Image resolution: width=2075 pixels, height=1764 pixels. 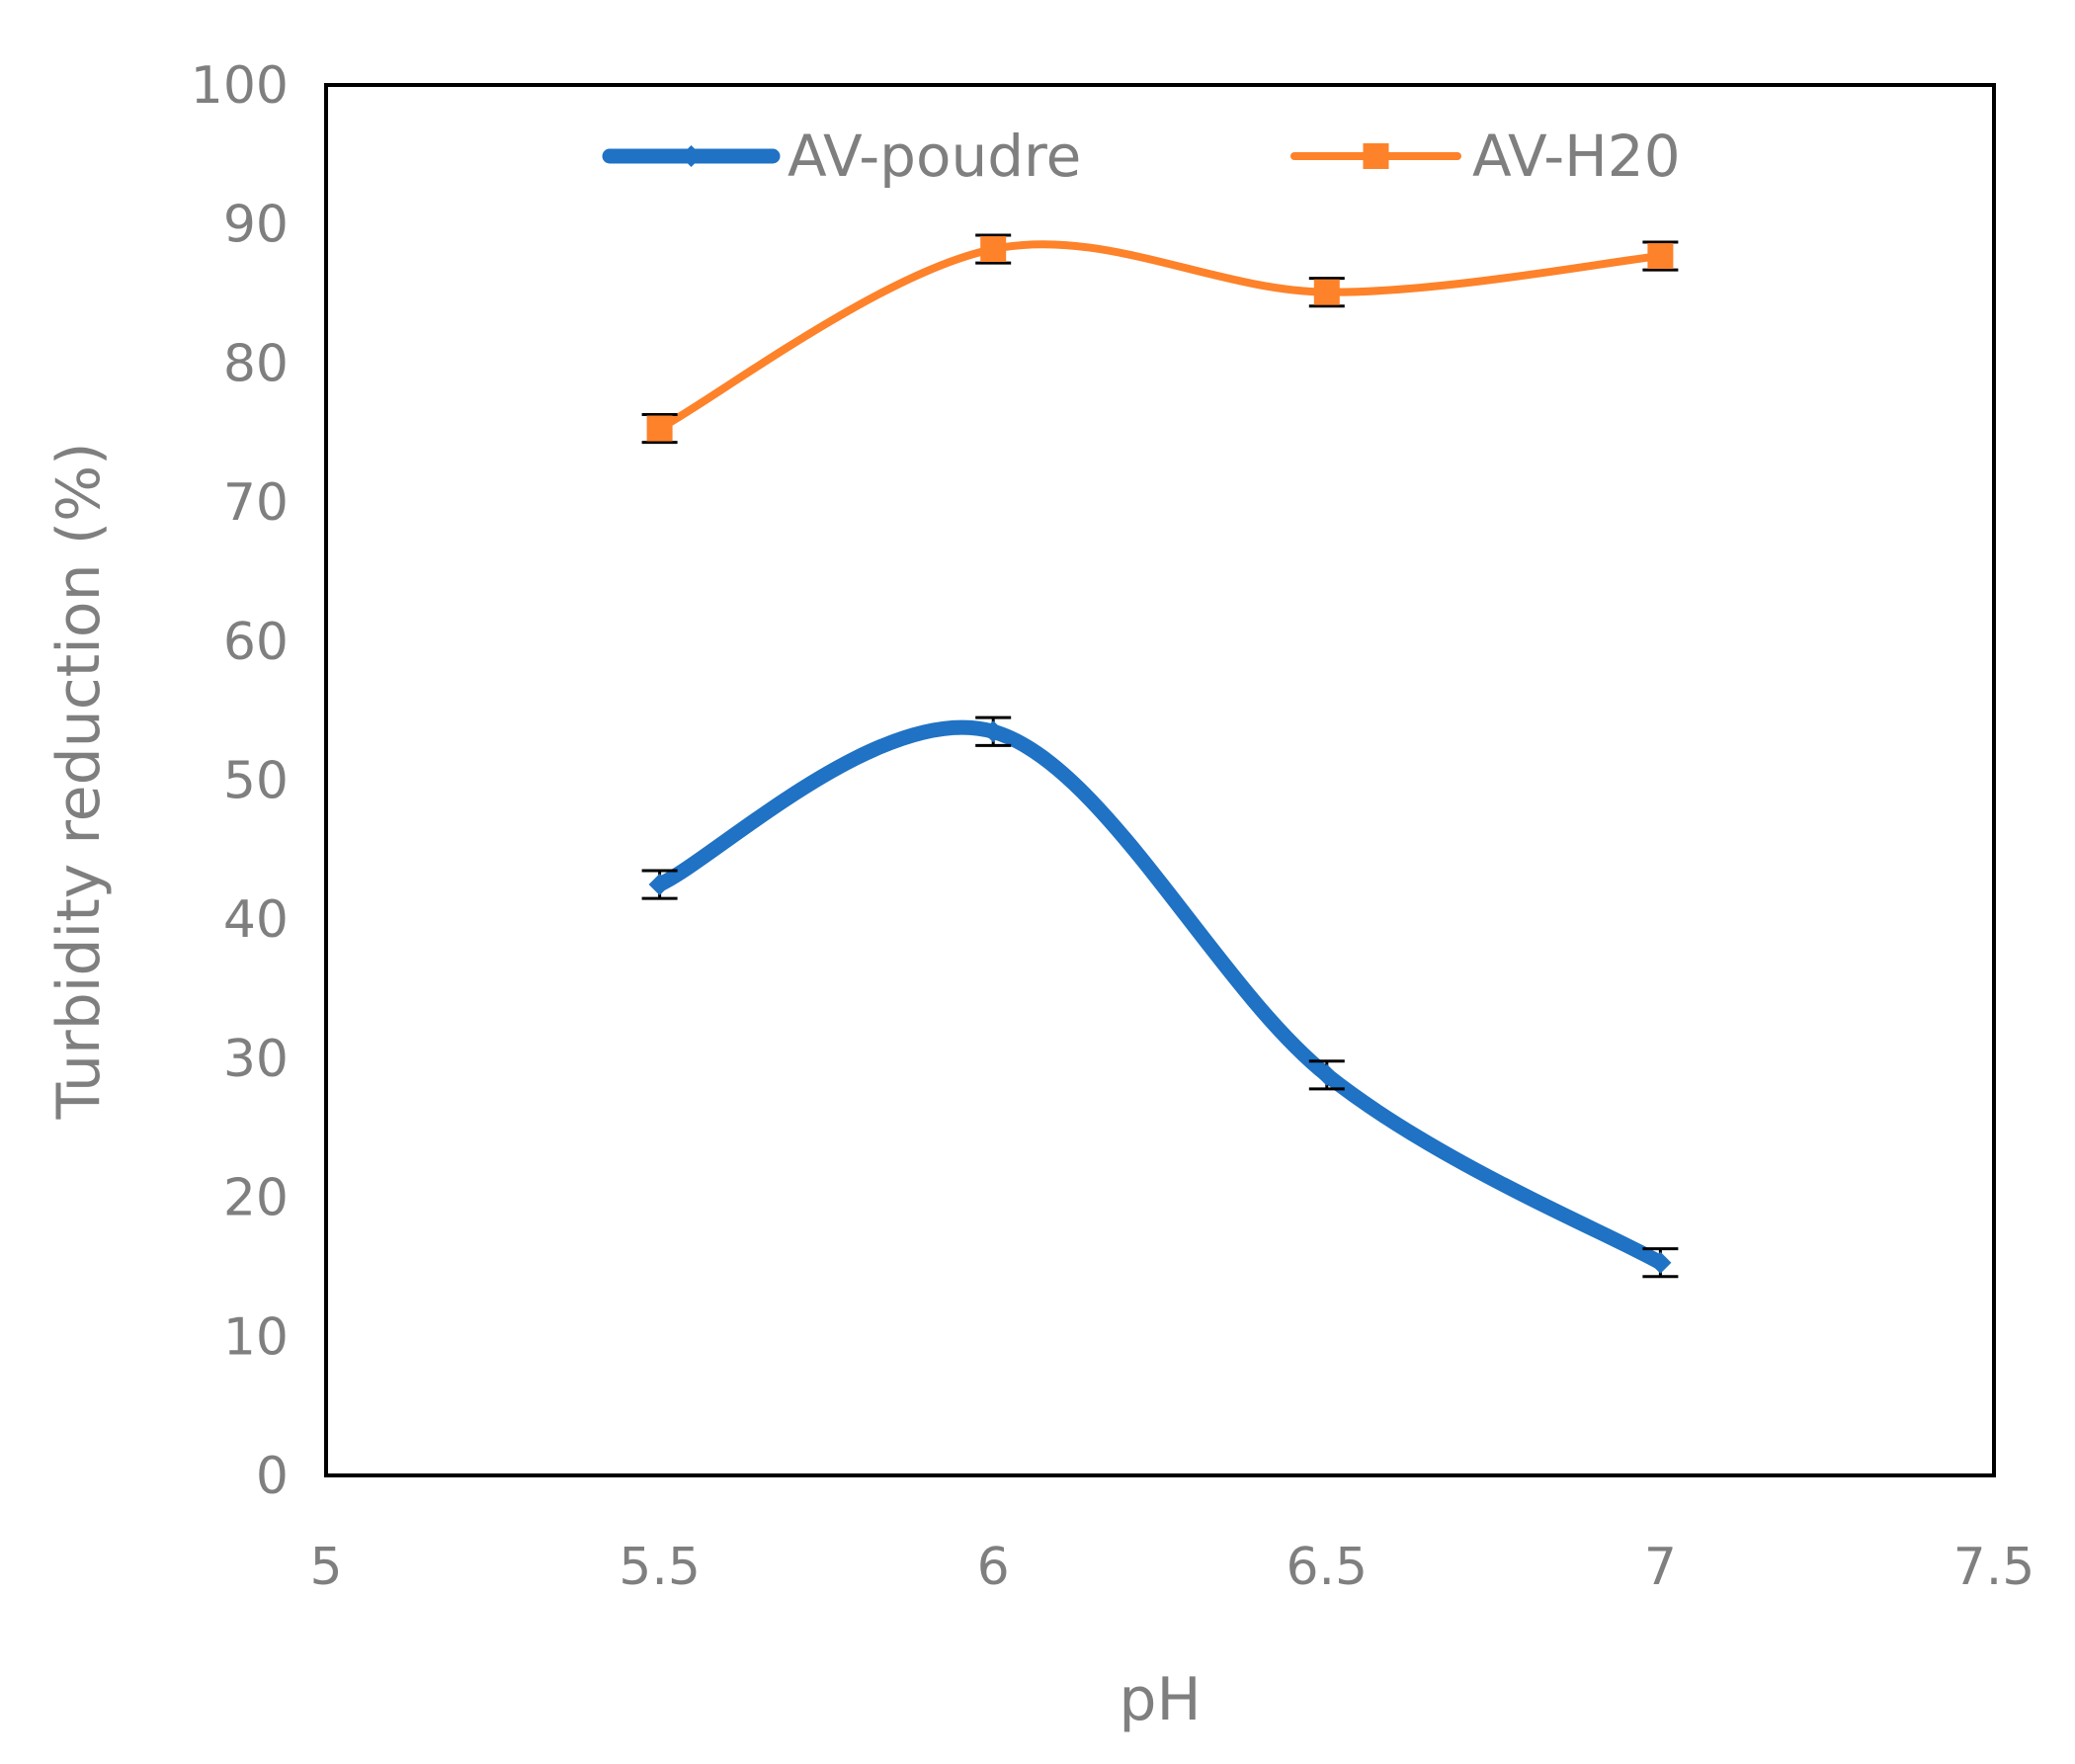 I want to click on series-av-h20, so click(x=1160, y=339).